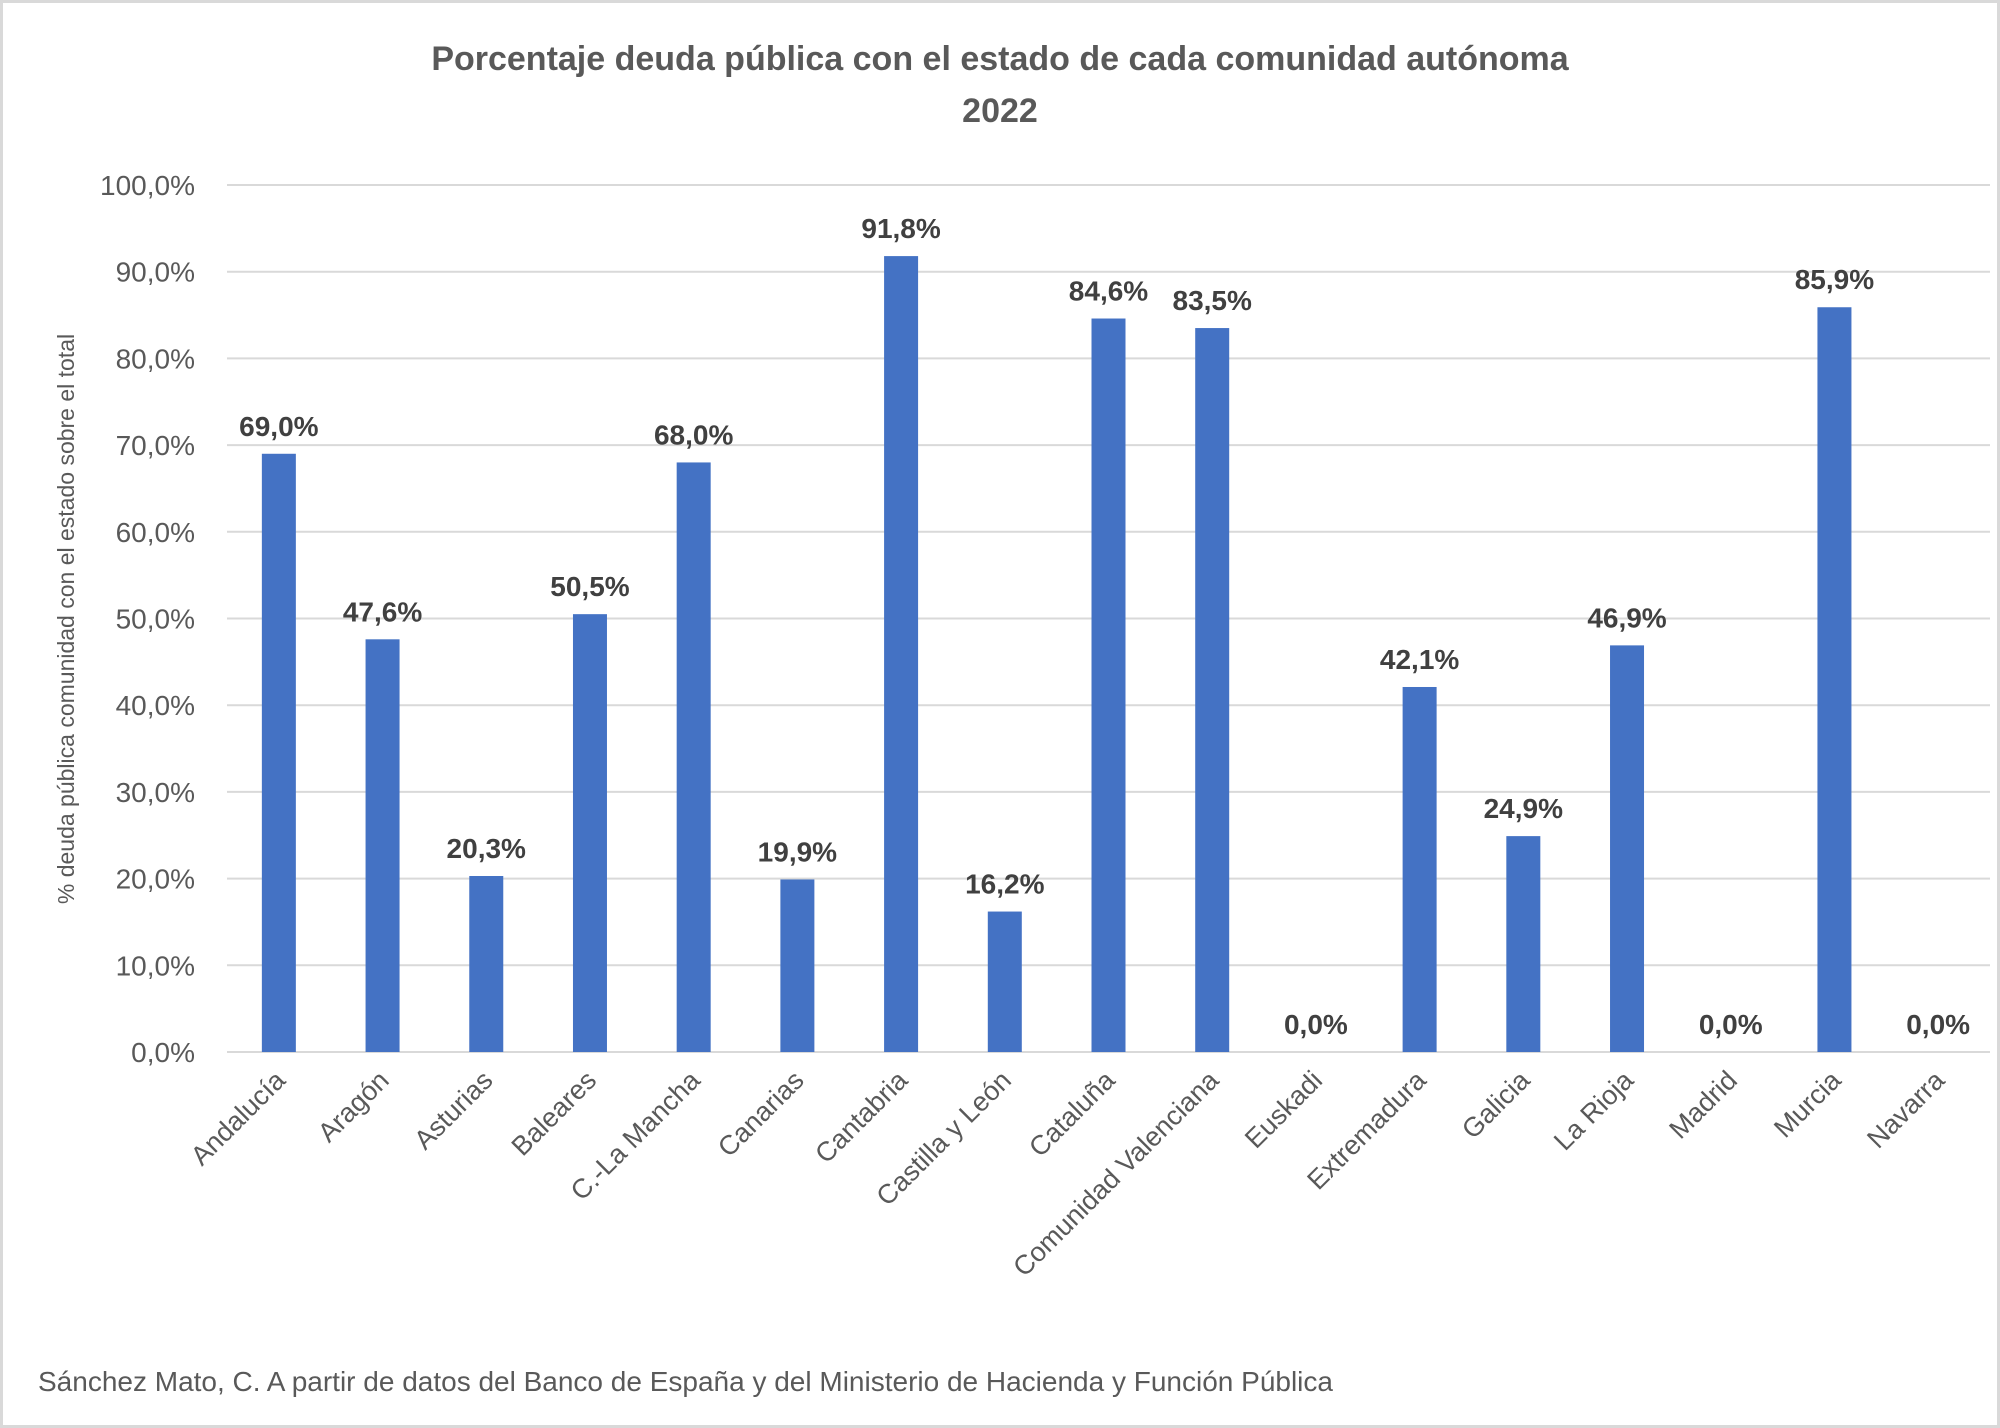 Image resolution: width=2000 pixels, height=1428 pixels. I want to click on data-label: 46,9%, so click(1626, 617).